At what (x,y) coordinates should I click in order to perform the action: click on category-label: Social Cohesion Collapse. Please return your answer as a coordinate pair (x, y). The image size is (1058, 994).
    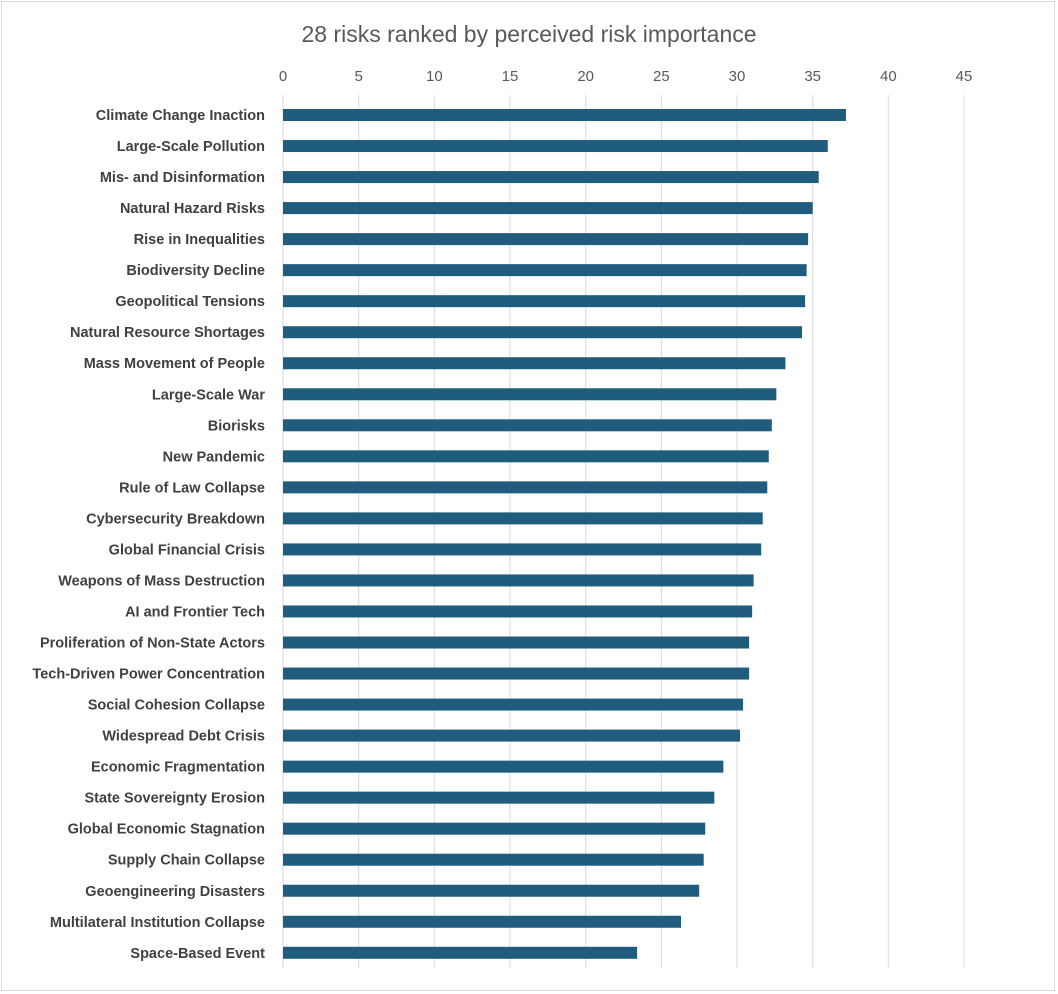
    Looking at the image, I should click on (176, 706).